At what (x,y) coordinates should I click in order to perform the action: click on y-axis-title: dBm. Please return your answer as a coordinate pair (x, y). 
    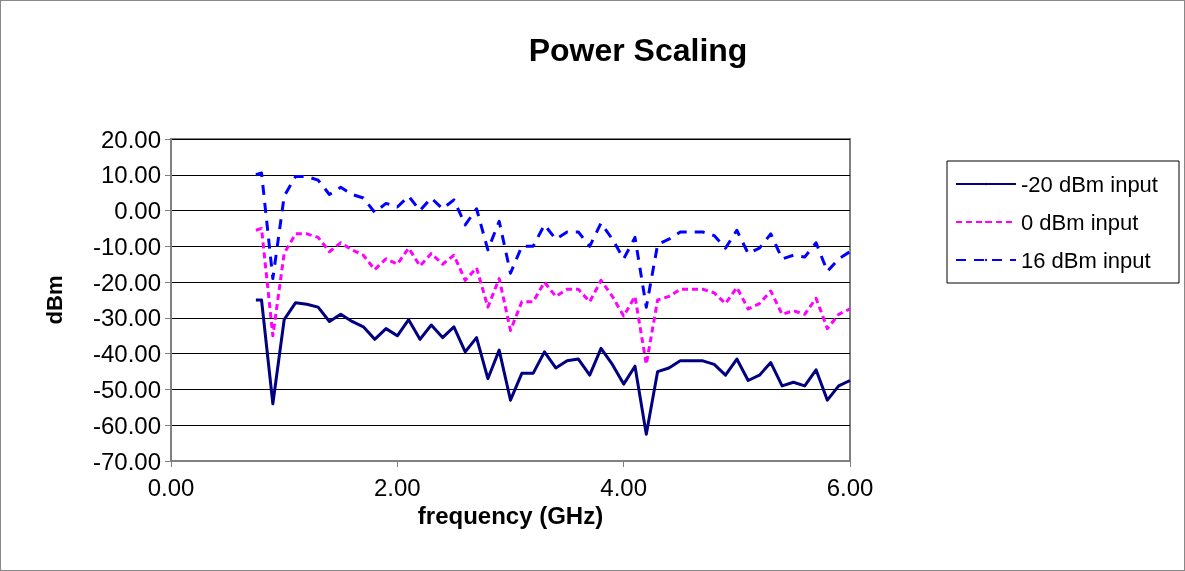
    Looking at the image, I should click on (54, 300).